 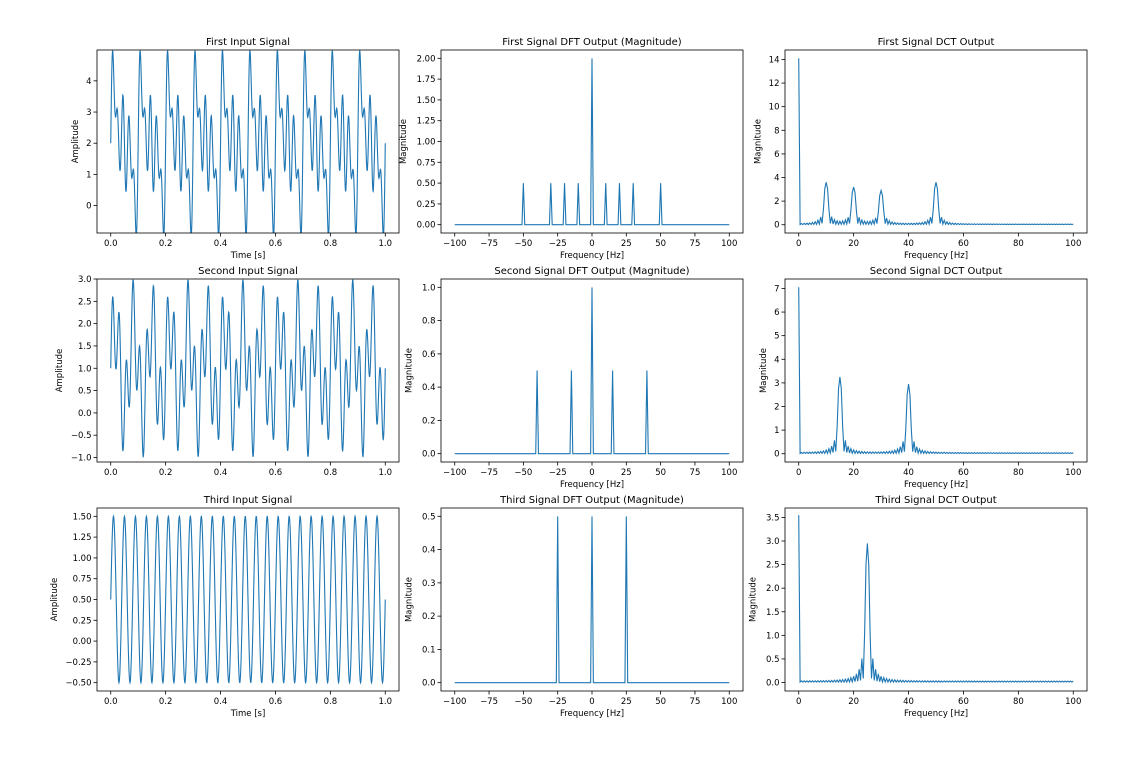 I want to click on x-tick-label: 0.0, so click(x=111, y=473).